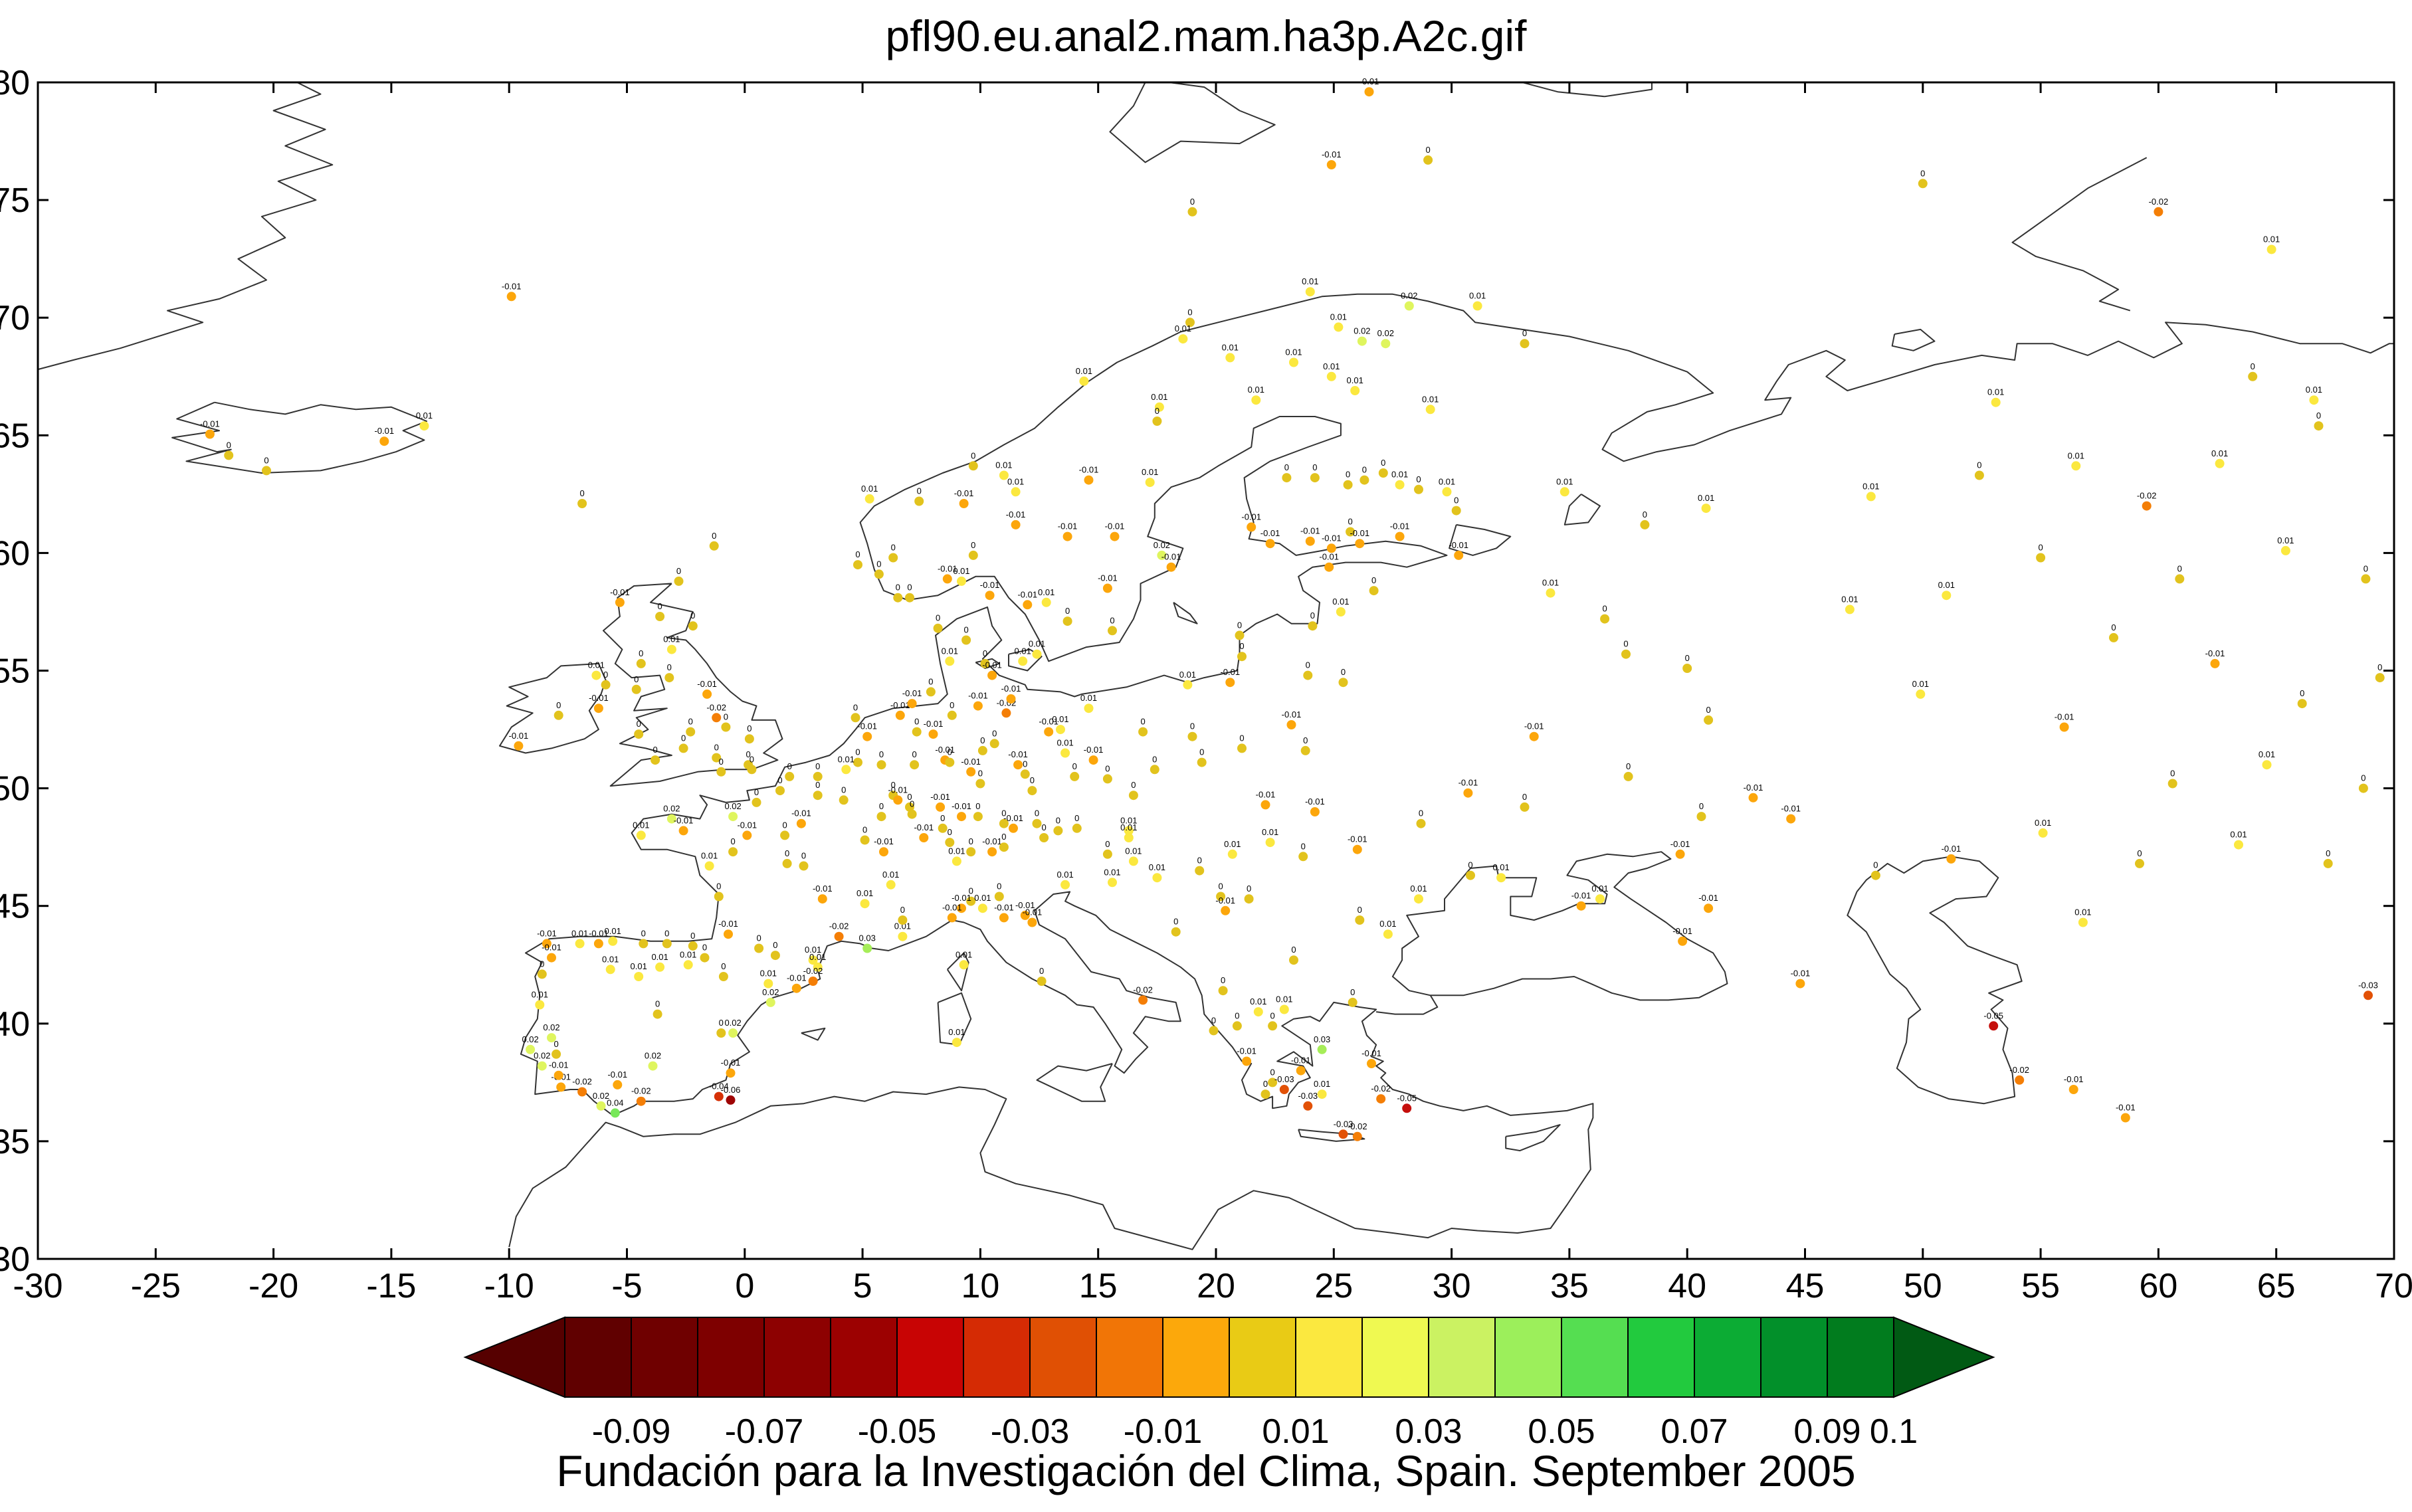 This screenshot has height=1512, width=2412. What do you see at coordinates (898, 1432) in the screenshot?
I see `colorbar-tick-label: -0.05` at bounding box center [898, 1432].